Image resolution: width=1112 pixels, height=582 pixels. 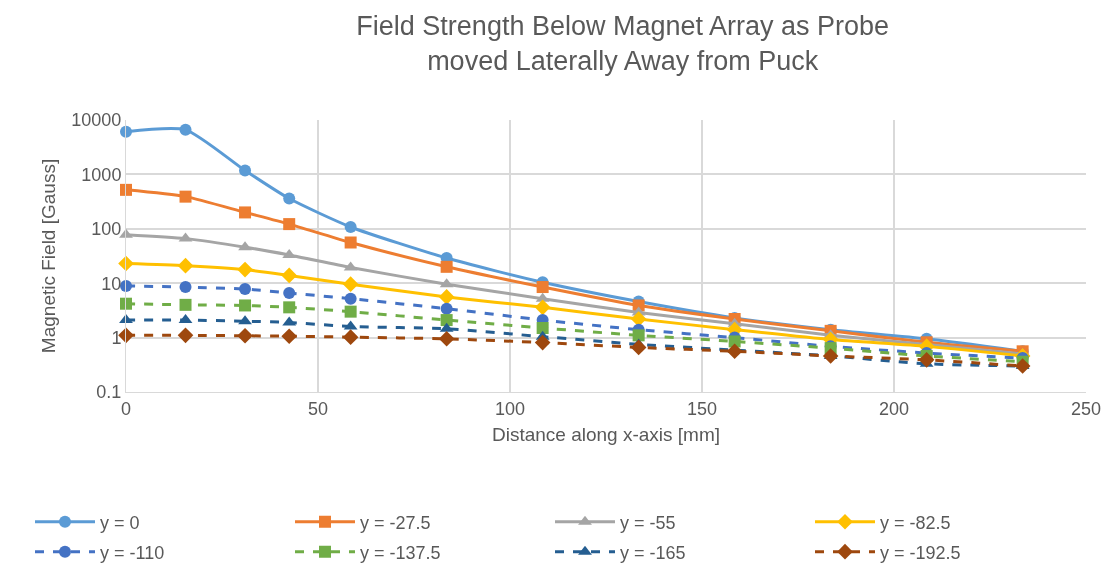 I want to click on legend-label: y = -55, so click(x=648, y=522).